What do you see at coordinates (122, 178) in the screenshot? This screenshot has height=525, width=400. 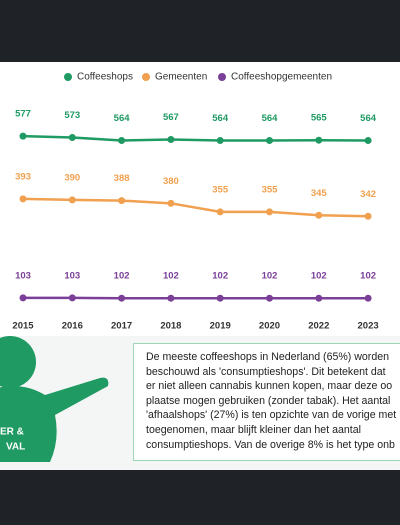 I see `data-label: 388` at bounding box center [122, 178].